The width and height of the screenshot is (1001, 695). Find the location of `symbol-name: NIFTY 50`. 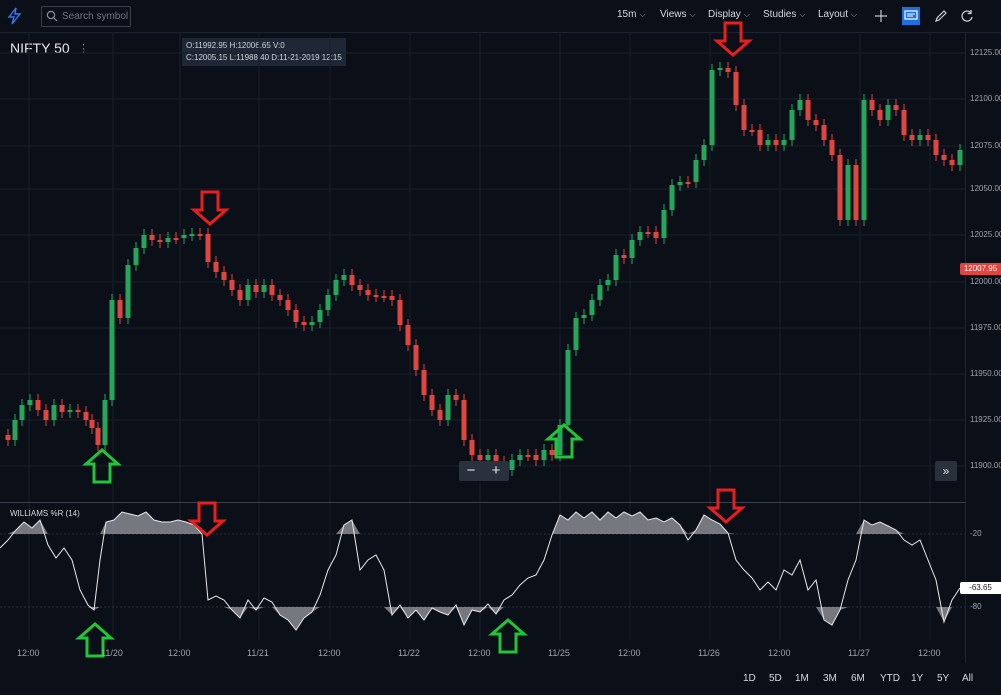

symbol-name: NIFTY 50 is located at coordinates (40, 48).